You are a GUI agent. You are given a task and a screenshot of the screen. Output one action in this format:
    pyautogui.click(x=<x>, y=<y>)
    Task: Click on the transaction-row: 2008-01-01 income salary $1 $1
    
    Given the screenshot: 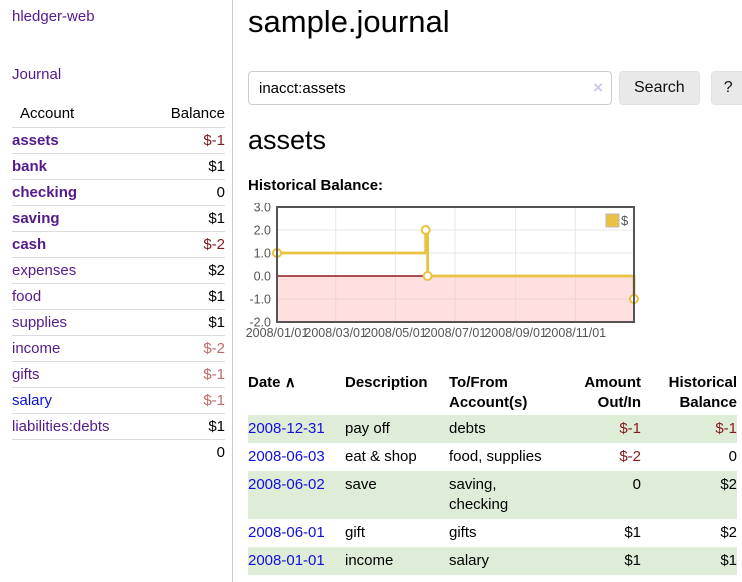 What is the action you would take?
    pyautogui.click(x=492, y=561)
    